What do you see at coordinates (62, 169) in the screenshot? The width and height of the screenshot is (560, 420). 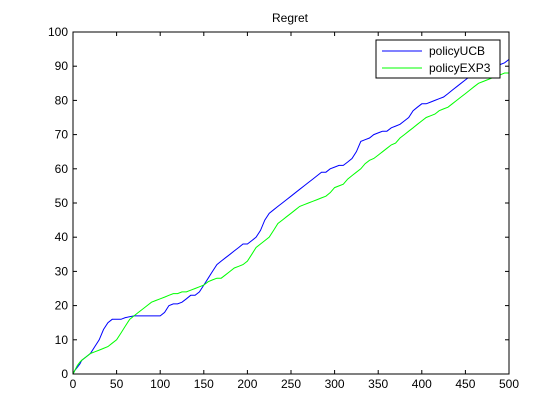 I see `y-tick-label: 60` at bounding box center [62, 169].